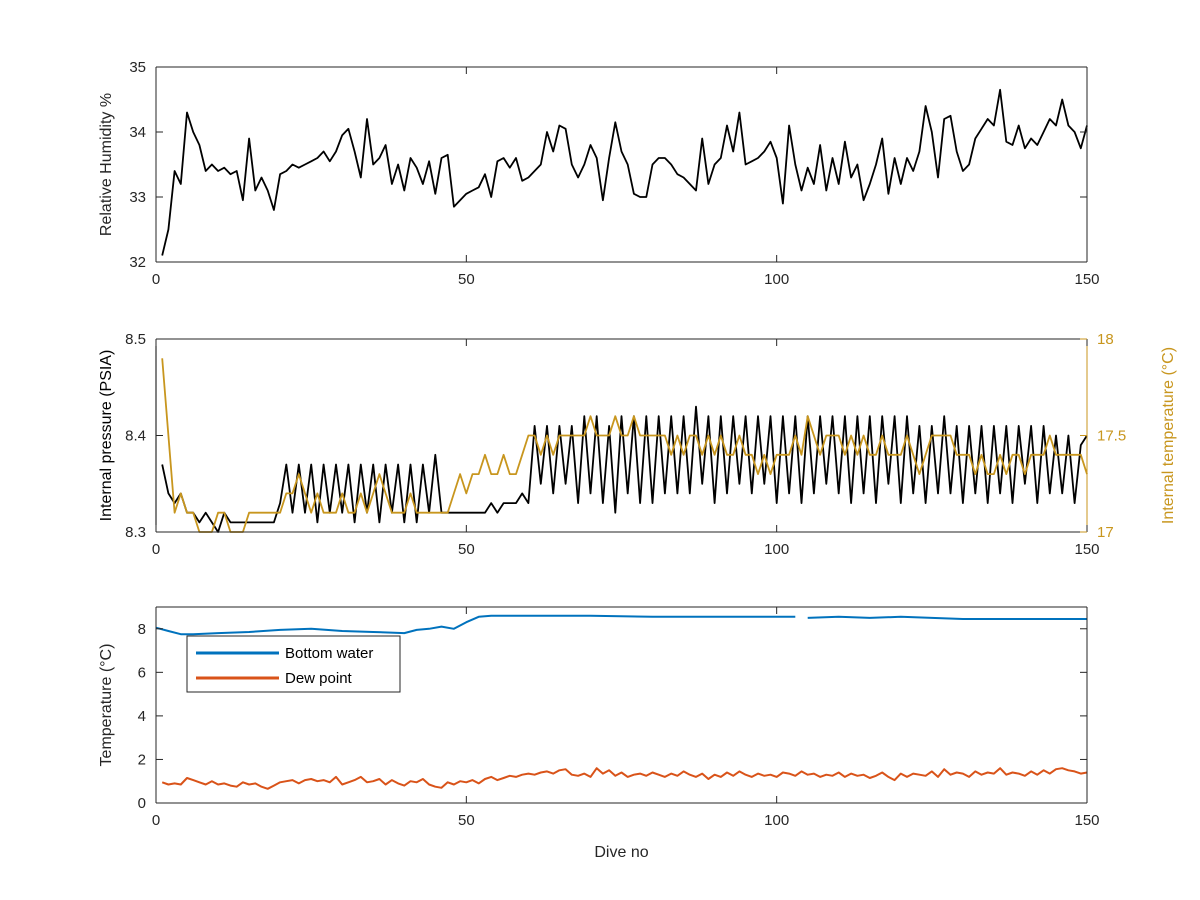 The height and width of the screenshot is (900, 1200). What do you see at coordinates (1105, 532) in the screenshot?
I see `y-tick-label-right: 17` at bounding box center [1105, 532].